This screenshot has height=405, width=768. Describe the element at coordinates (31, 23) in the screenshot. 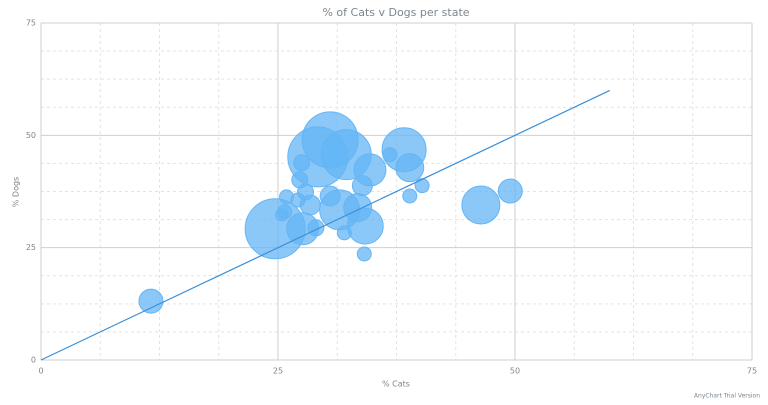

I see `y-tick-label: 75` at that location.